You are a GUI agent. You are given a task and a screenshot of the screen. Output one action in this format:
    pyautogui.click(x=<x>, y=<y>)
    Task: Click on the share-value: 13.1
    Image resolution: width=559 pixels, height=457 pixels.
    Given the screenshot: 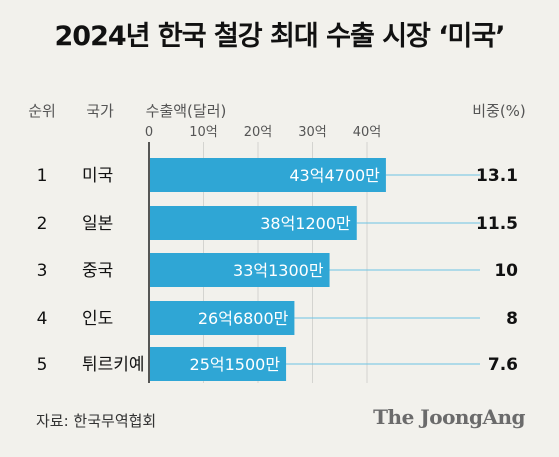 What is the action you would take?
    pyautogui.click(x=497, y=176)
    